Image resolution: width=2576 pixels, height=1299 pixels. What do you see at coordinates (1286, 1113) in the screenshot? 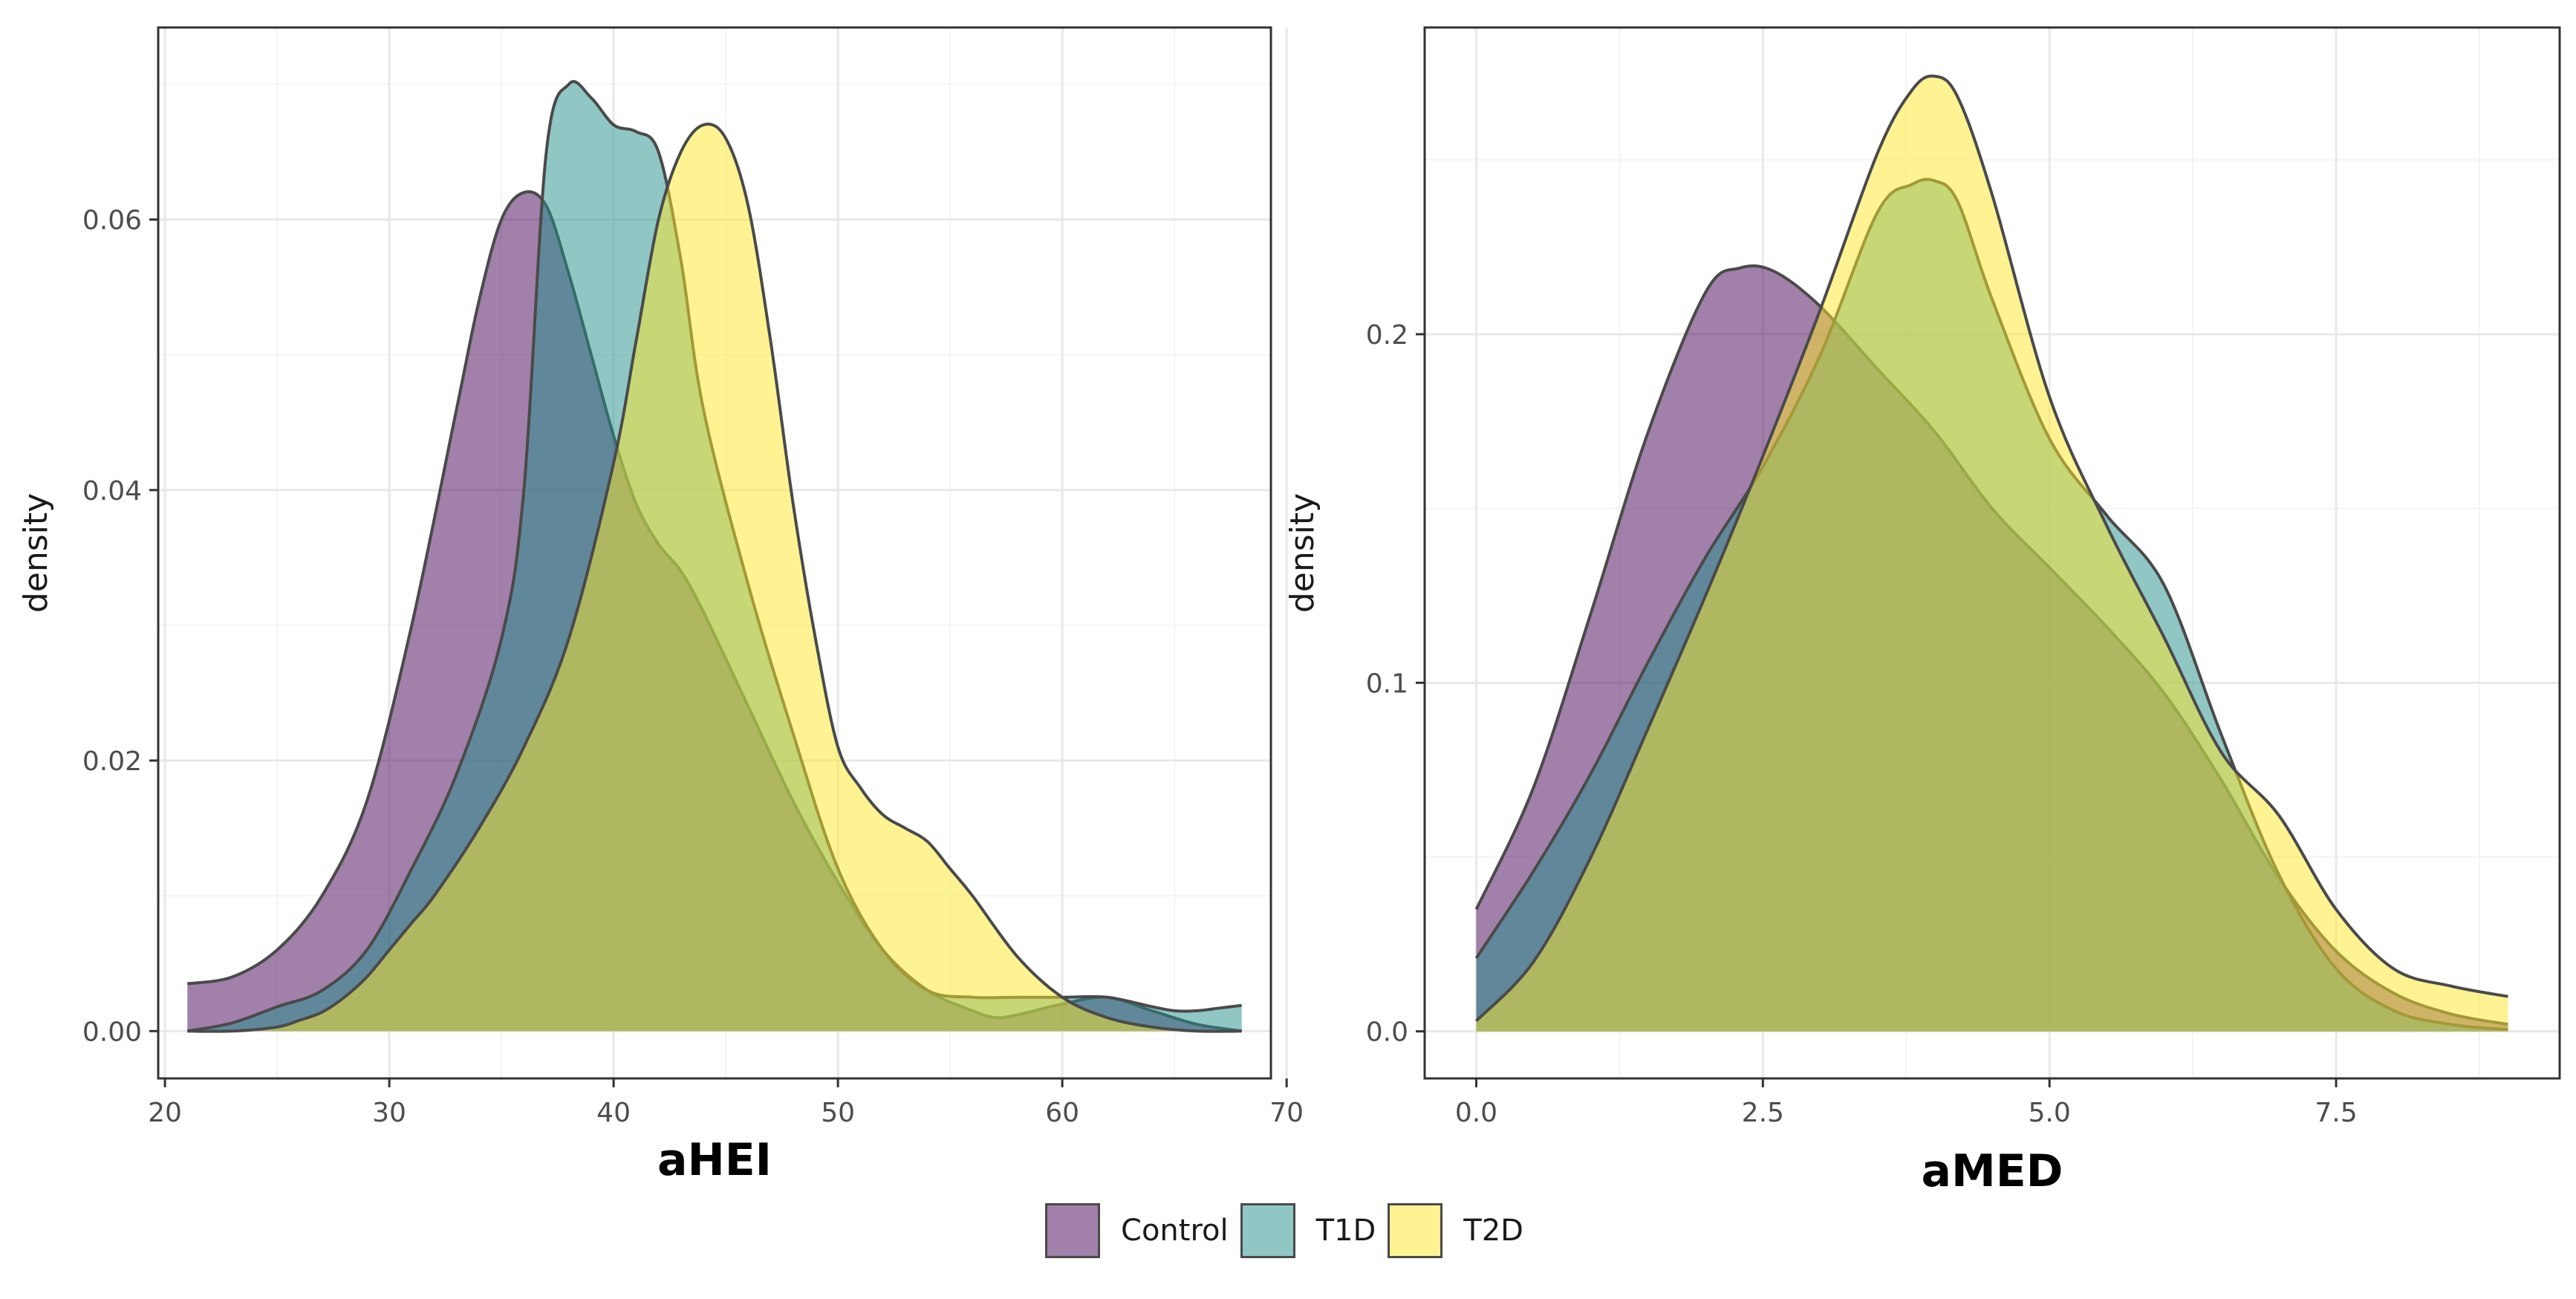
I see `x-tick-label-70: 70` at bounding box center [1286, 1113].